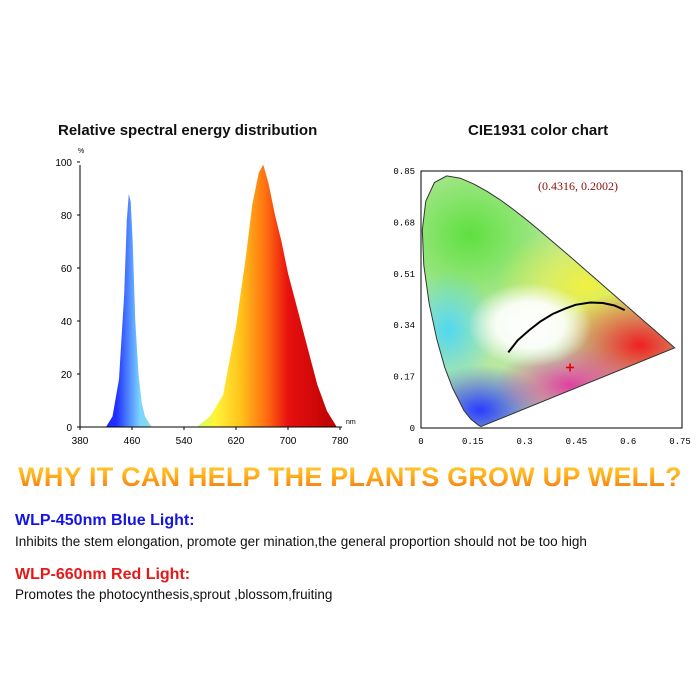 Image resolution: width=700 pixels, height=700 pixels. I want to click on cie-frame, so click(551, 299).